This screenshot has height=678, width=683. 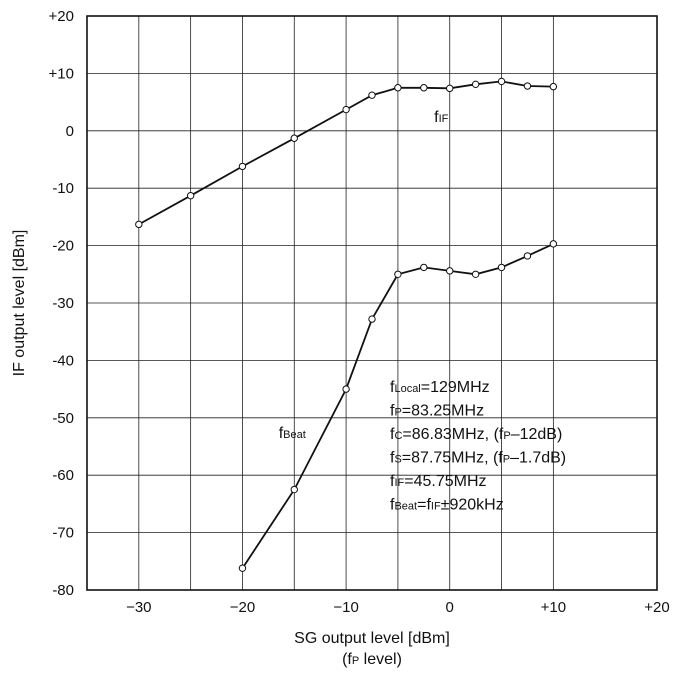 I want to click on y-tick-label: -20, so click(x=63, y=246).